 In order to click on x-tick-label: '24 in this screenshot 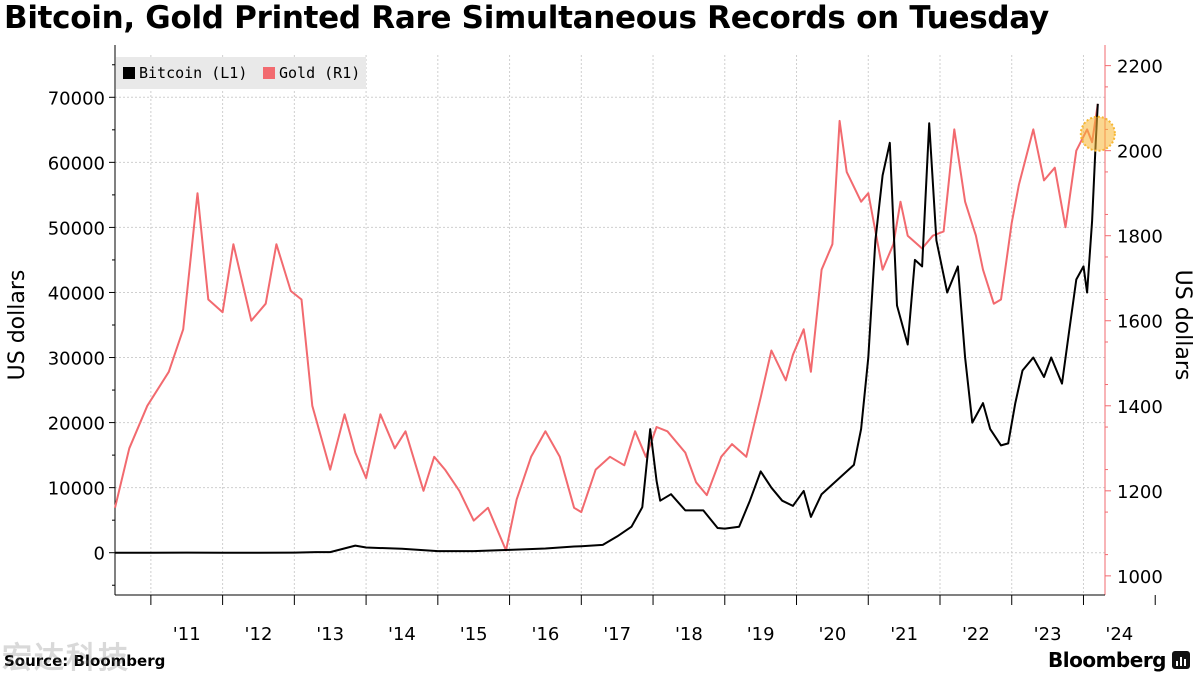, I will do `click(1119, 634)`.